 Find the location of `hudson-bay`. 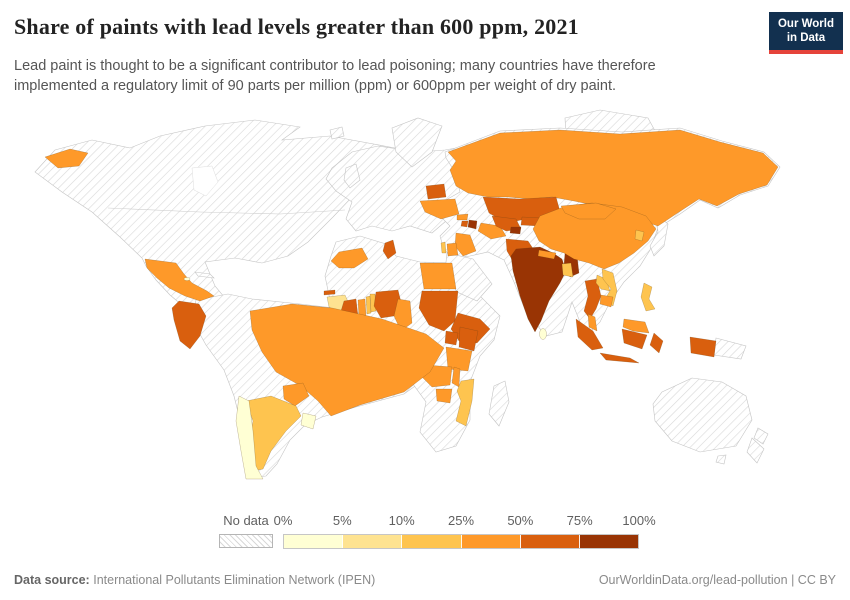

hudson-bay is located at coordinates (205, 181).